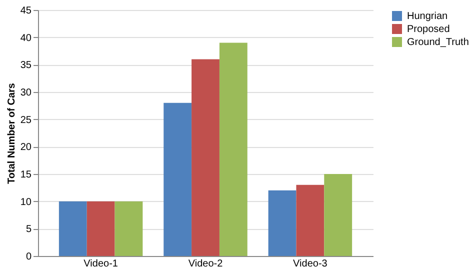 The height and width of the screenshot is (273, 474). What do you see at coordinates (26, 93) in the screenshot?
I see `y-tick-label: 30` at bounding box center [26, 93].